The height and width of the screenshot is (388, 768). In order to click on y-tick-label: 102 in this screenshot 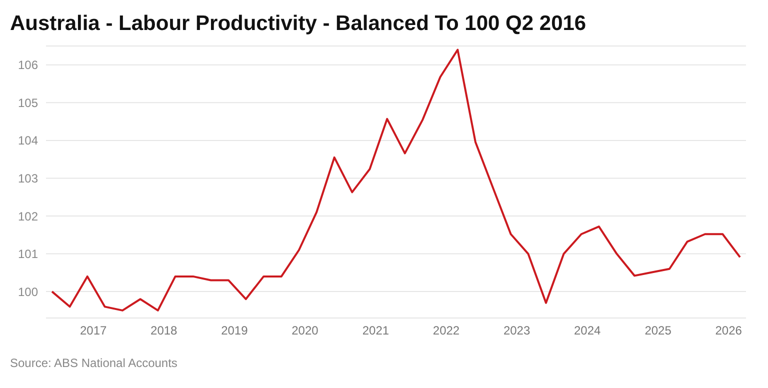, I will do `click(28, 216)`.